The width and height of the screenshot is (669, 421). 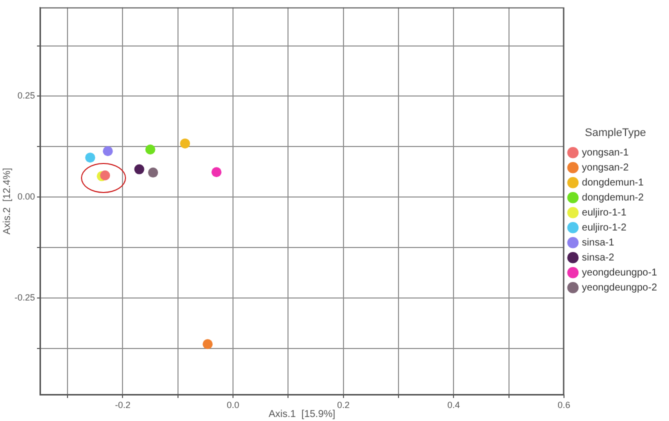 What do you see at coordinates (606, 168) in the screenshot?
I see `legend-label: yongsan-2` at bounding box center [606, 168].